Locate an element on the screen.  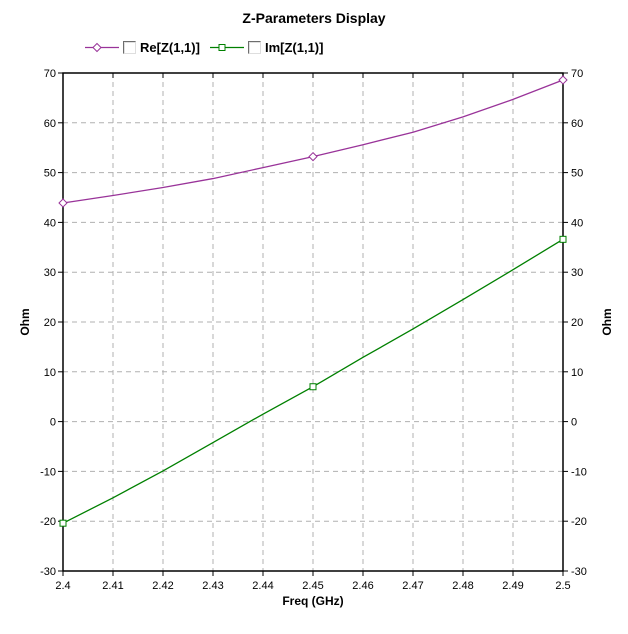
y-tick-label-left: -20 is located at coordinates (48, 522).